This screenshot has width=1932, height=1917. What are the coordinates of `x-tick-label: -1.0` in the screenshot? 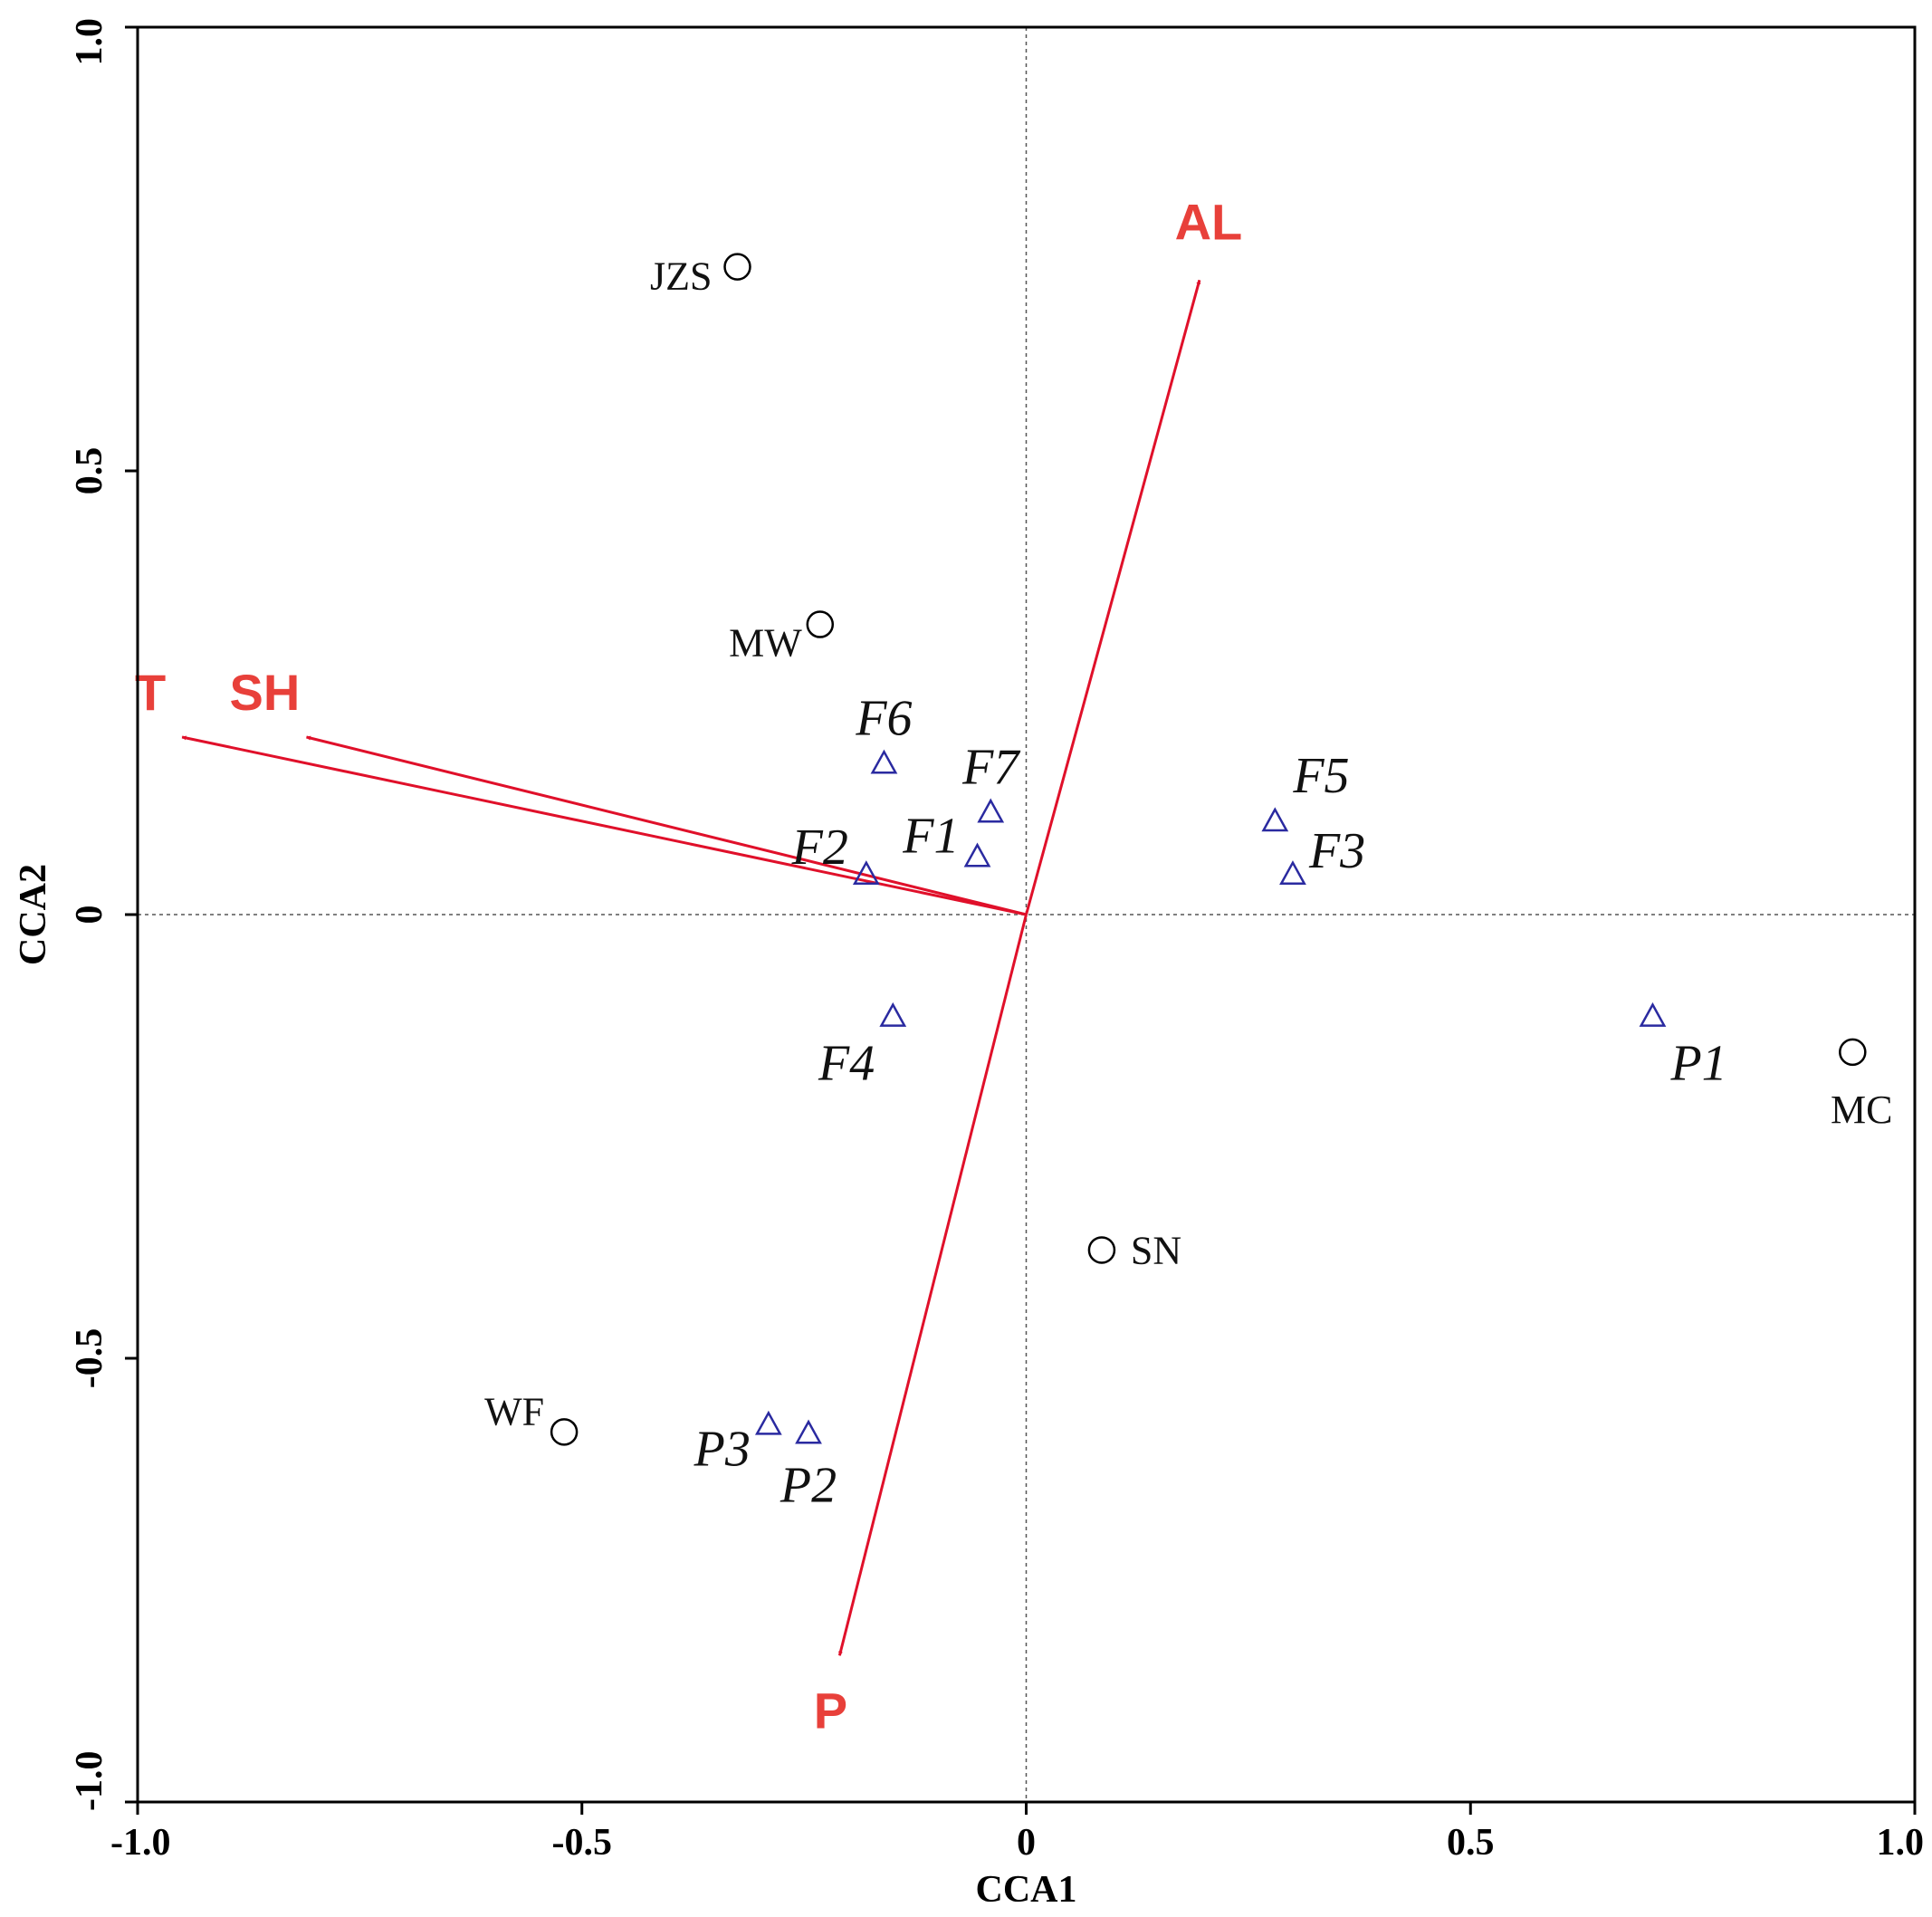 It's located at (140, 1843).